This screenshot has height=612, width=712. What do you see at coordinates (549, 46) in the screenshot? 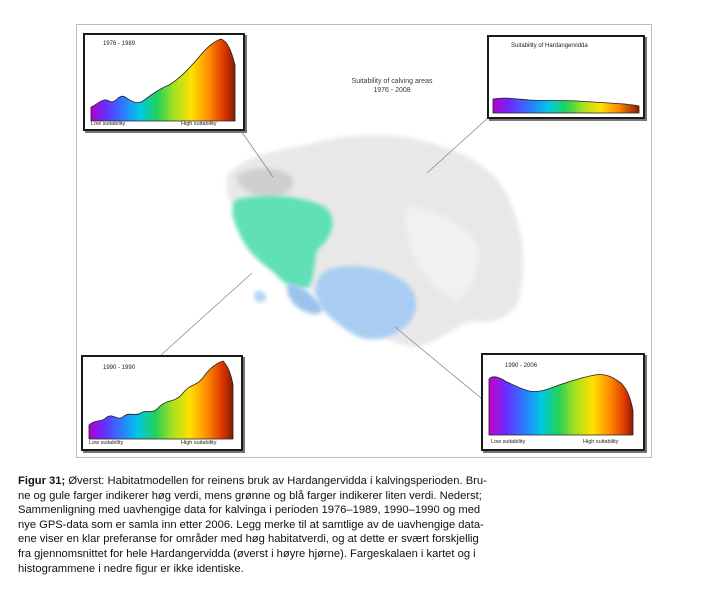
I see `inset-period-top-right: Suitability of Hardangervidda` at bounding box center [549, 46].